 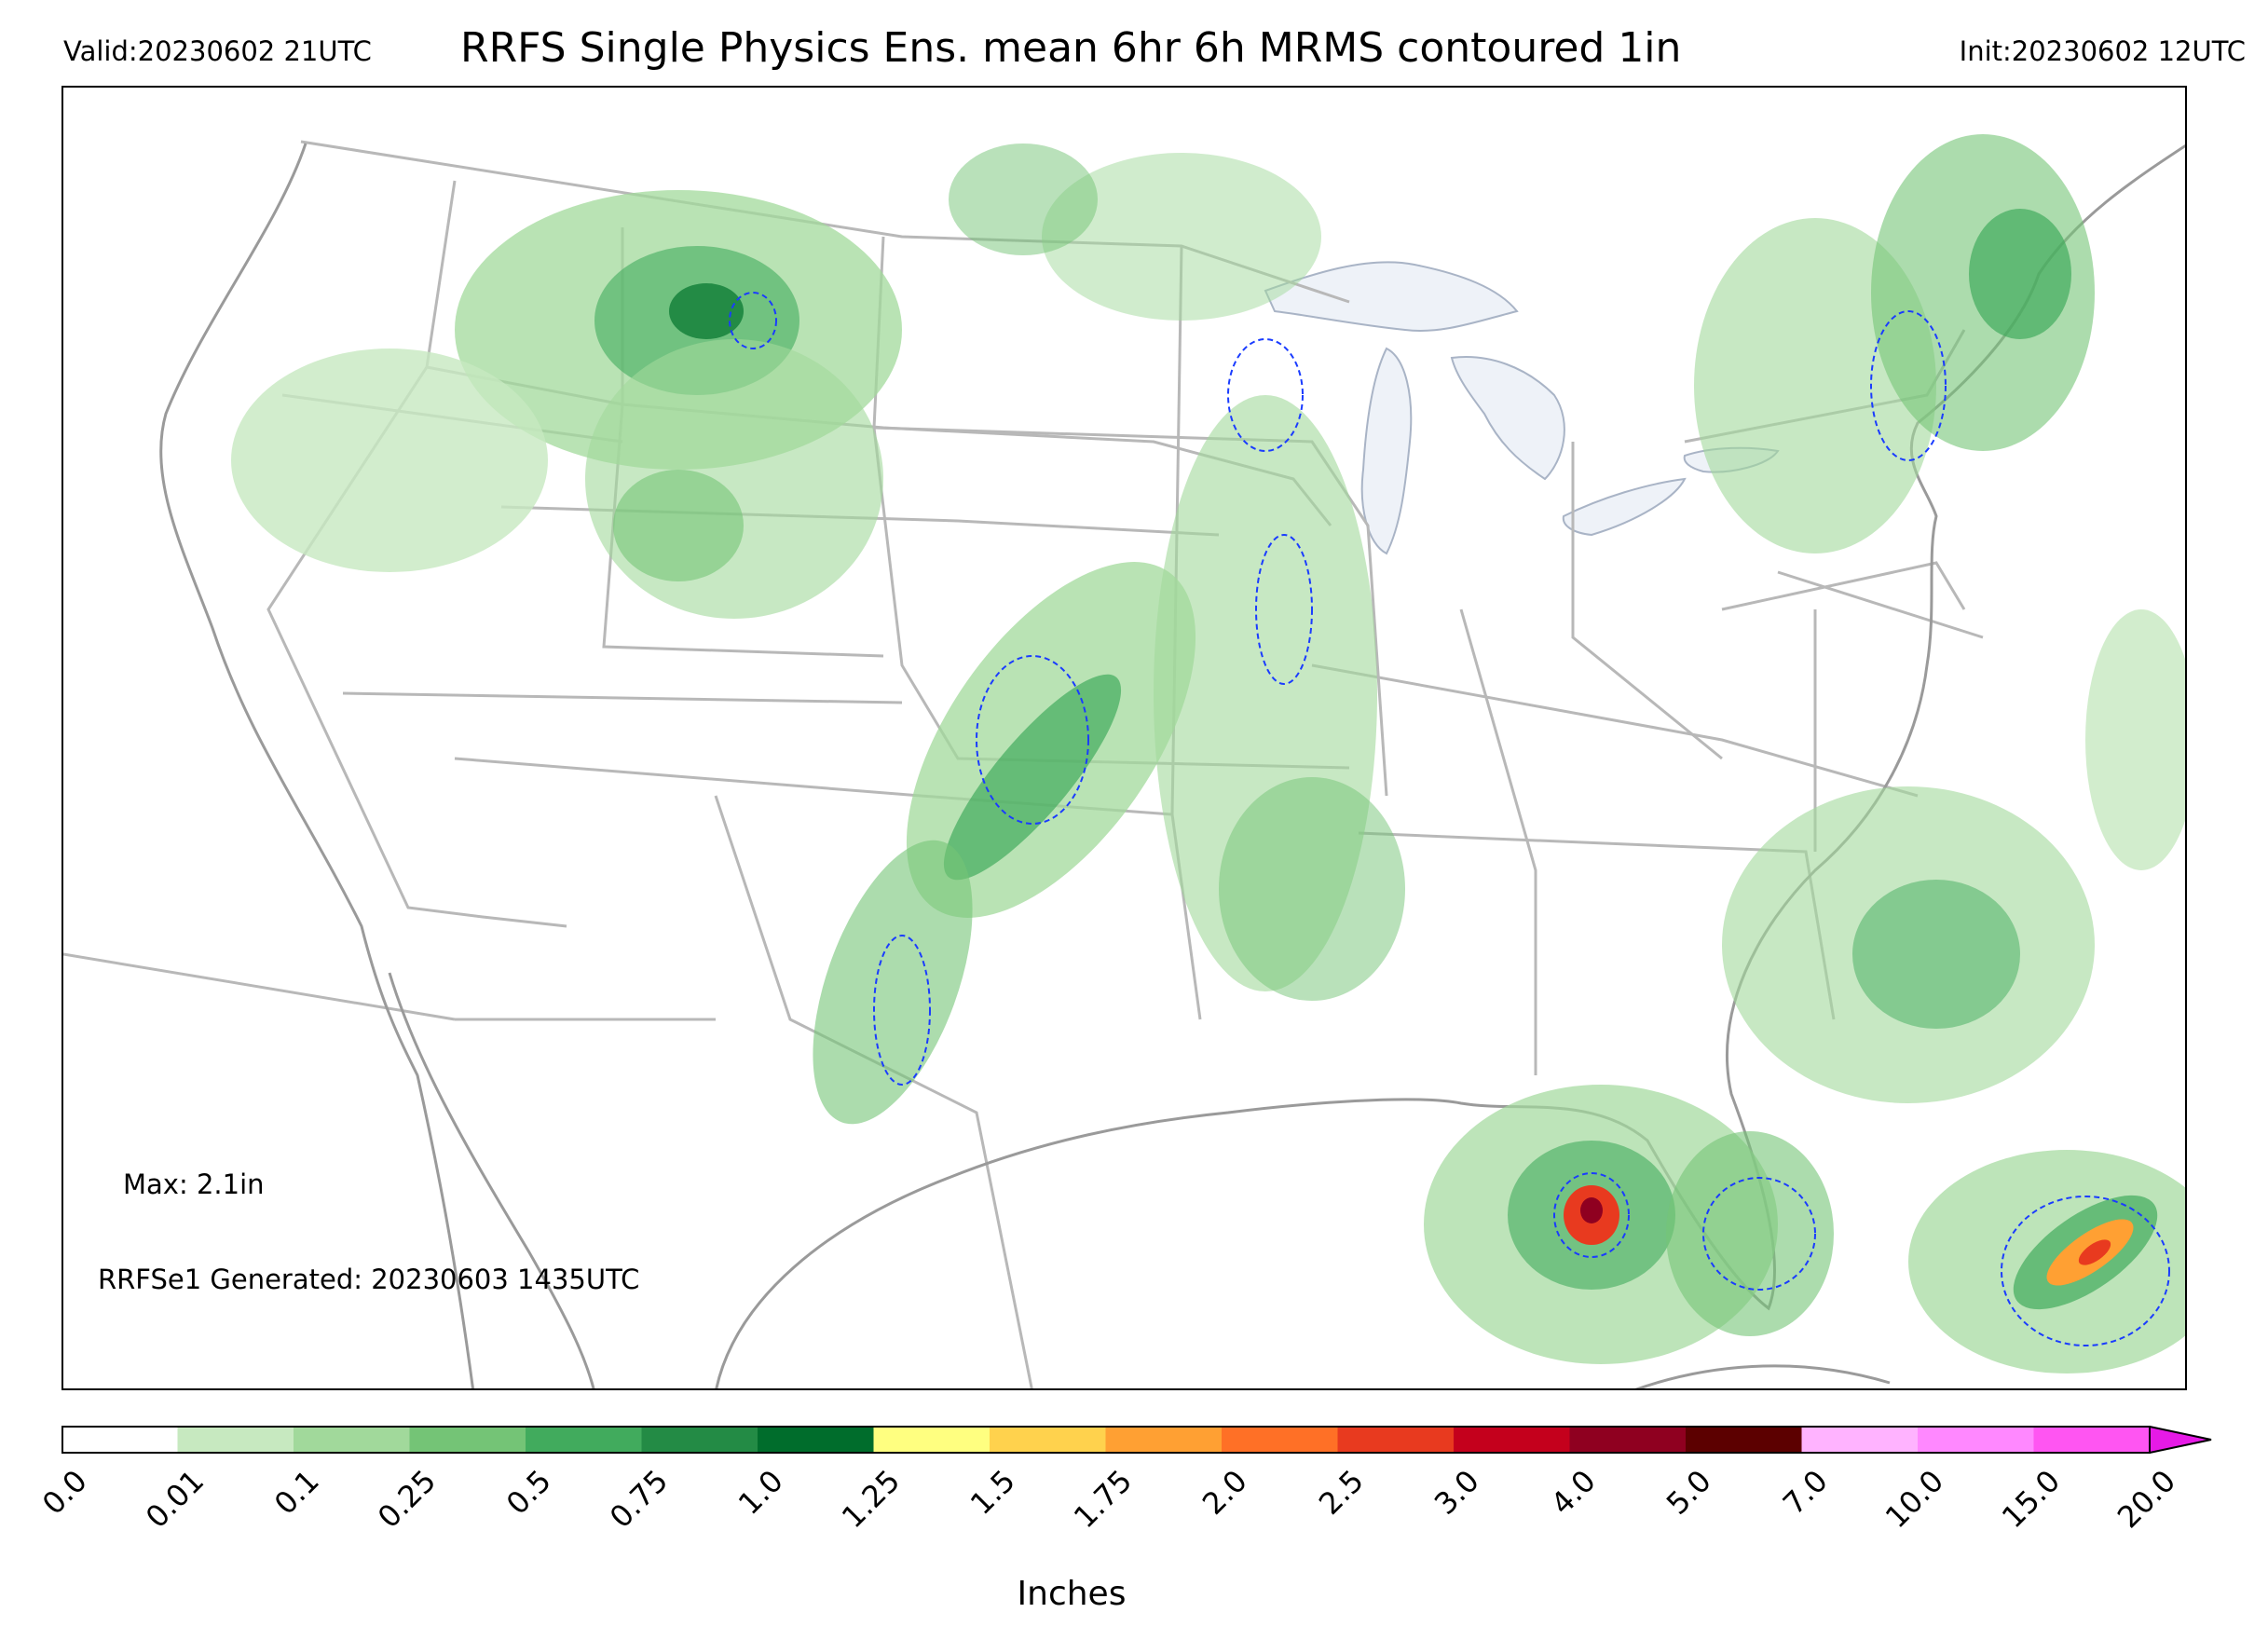 I want to click on colorbar, so click(x=1137, y=1441).